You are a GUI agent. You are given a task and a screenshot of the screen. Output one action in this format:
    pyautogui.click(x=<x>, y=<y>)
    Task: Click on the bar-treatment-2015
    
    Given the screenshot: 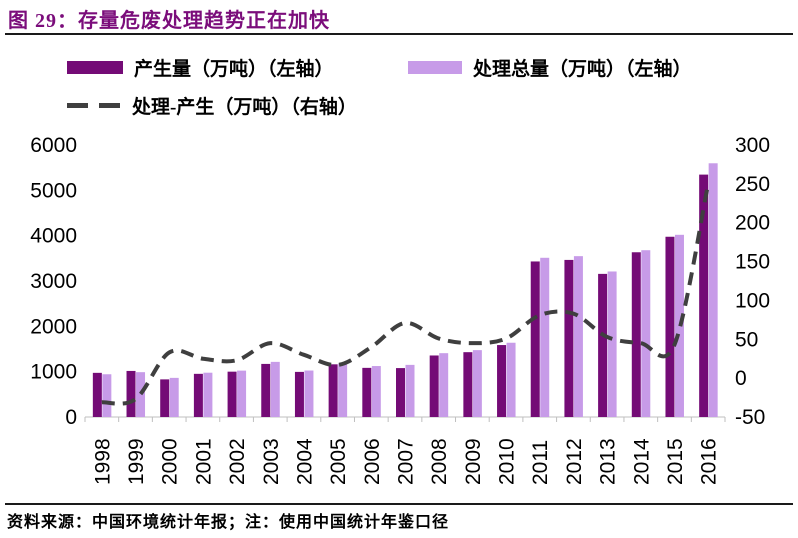 What is the action you would take?
    pyautogui.click(x=679, y=325)
    